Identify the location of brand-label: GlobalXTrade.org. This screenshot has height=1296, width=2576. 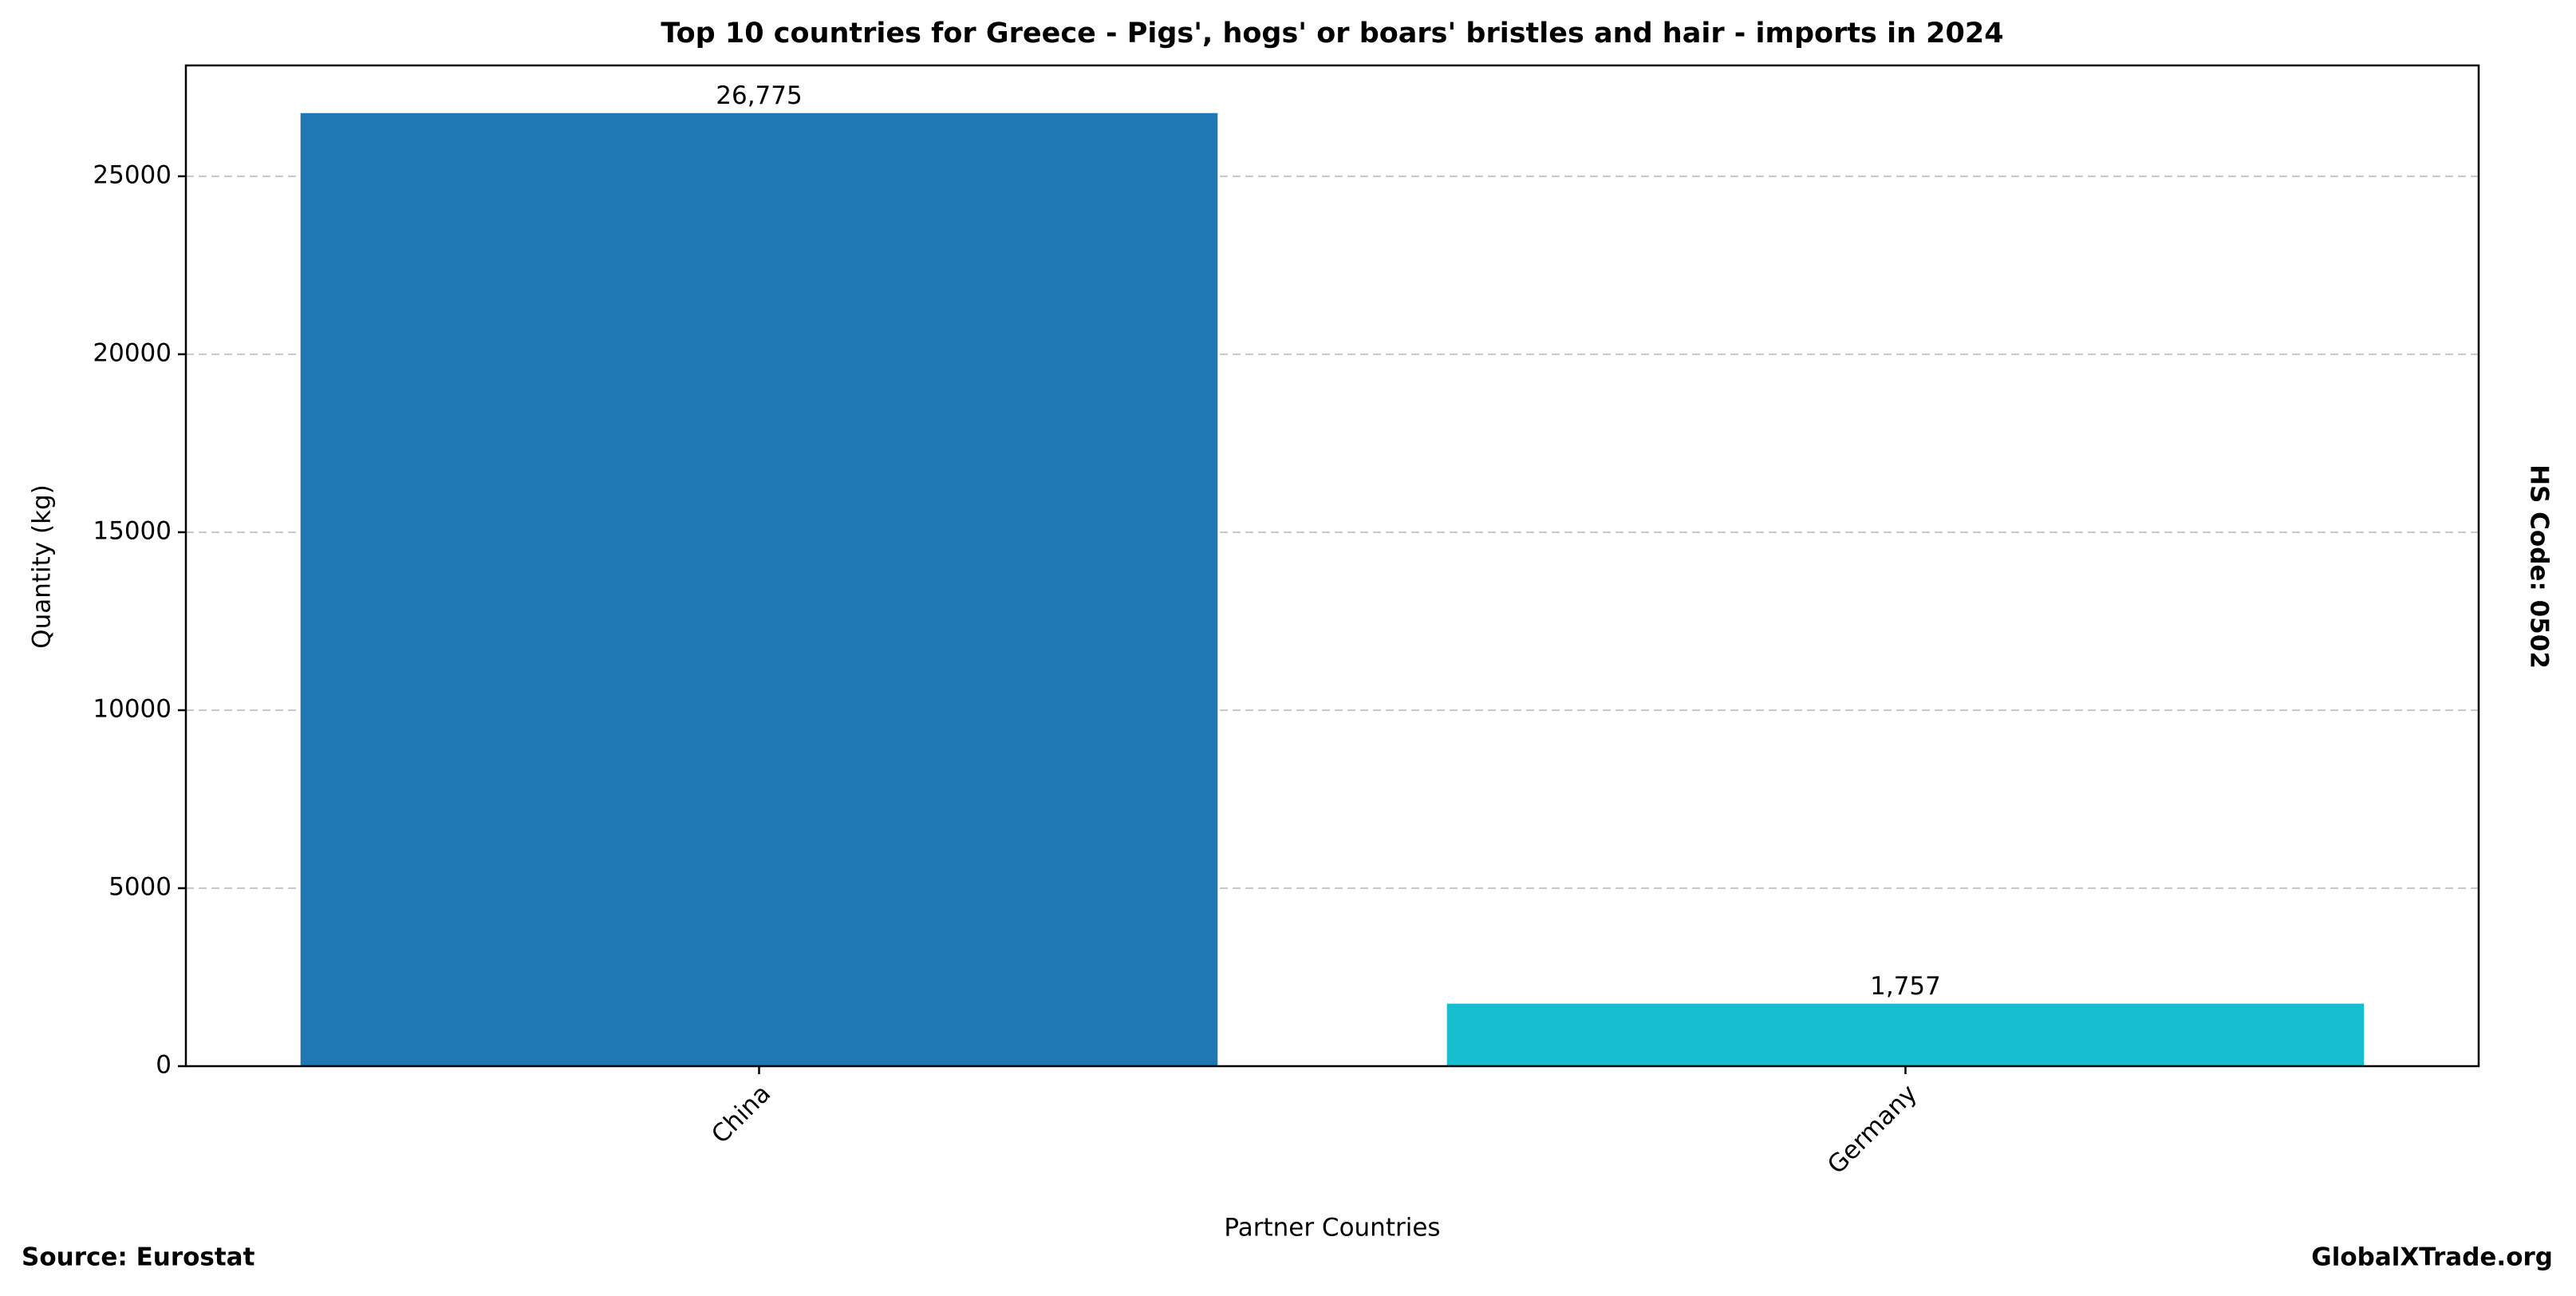
(2432, 1257).